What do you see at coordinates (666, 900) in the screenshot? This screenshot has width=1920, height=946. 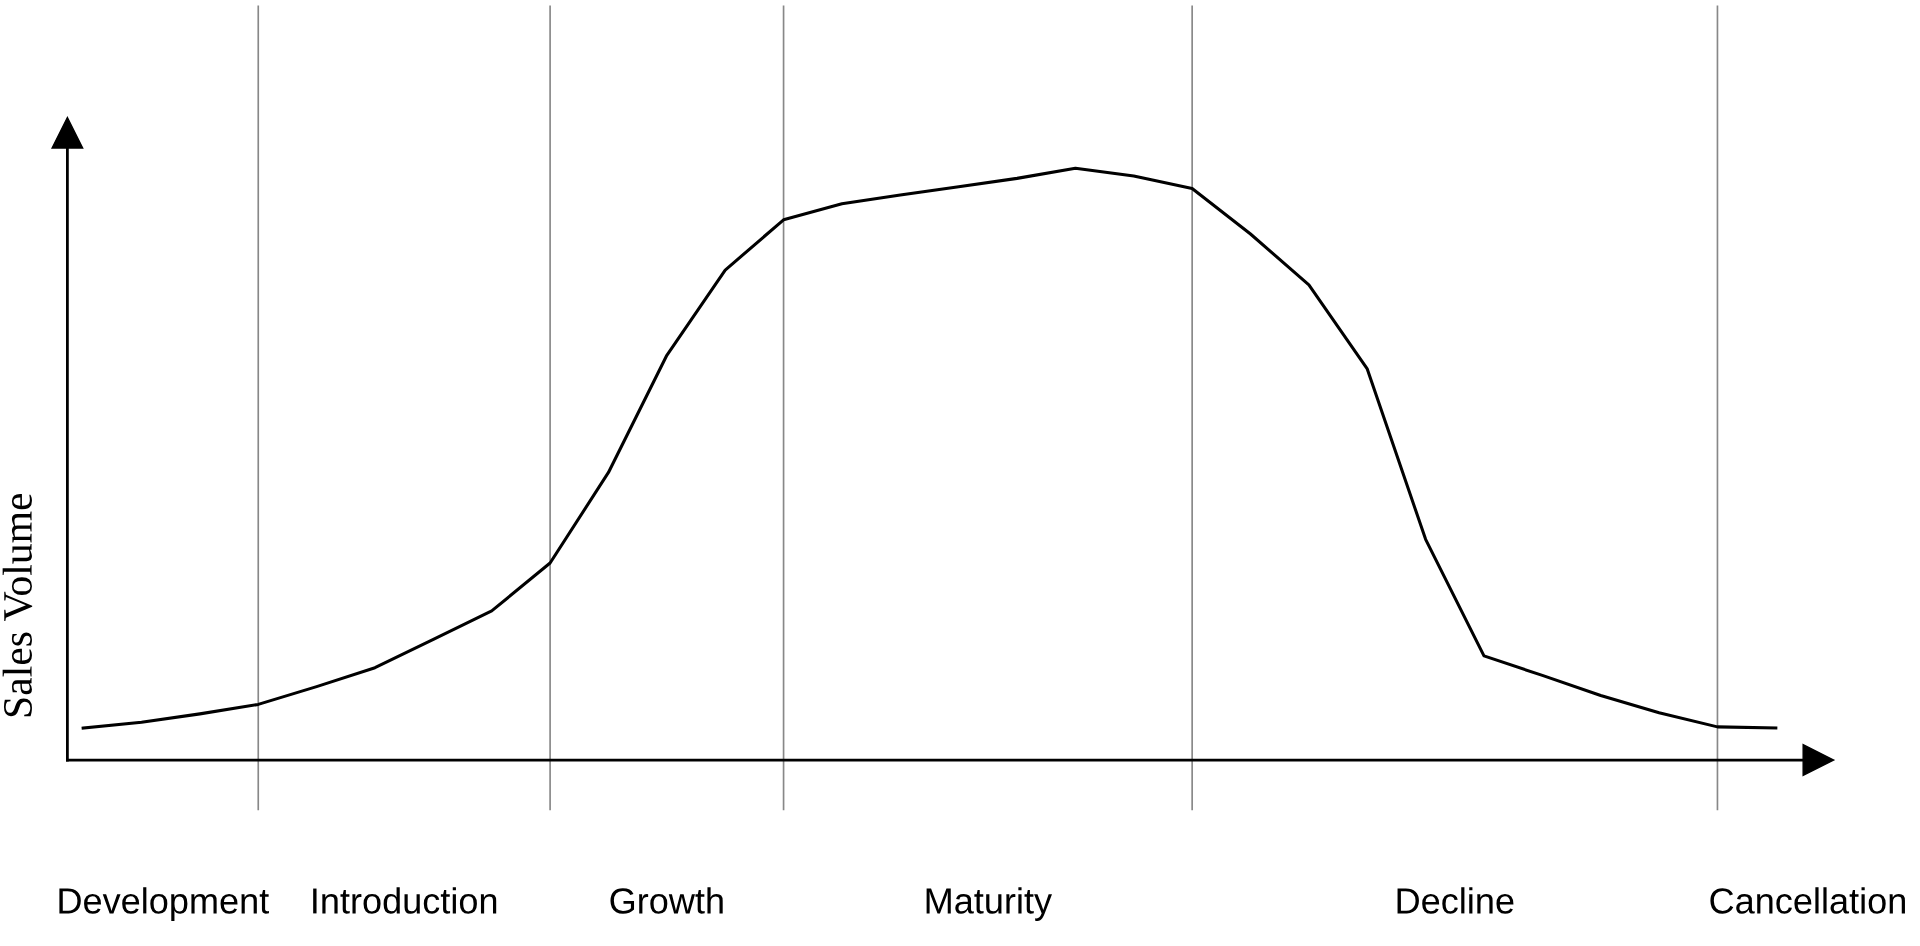 I see `text: Growth` at bounding box center [666, 900].